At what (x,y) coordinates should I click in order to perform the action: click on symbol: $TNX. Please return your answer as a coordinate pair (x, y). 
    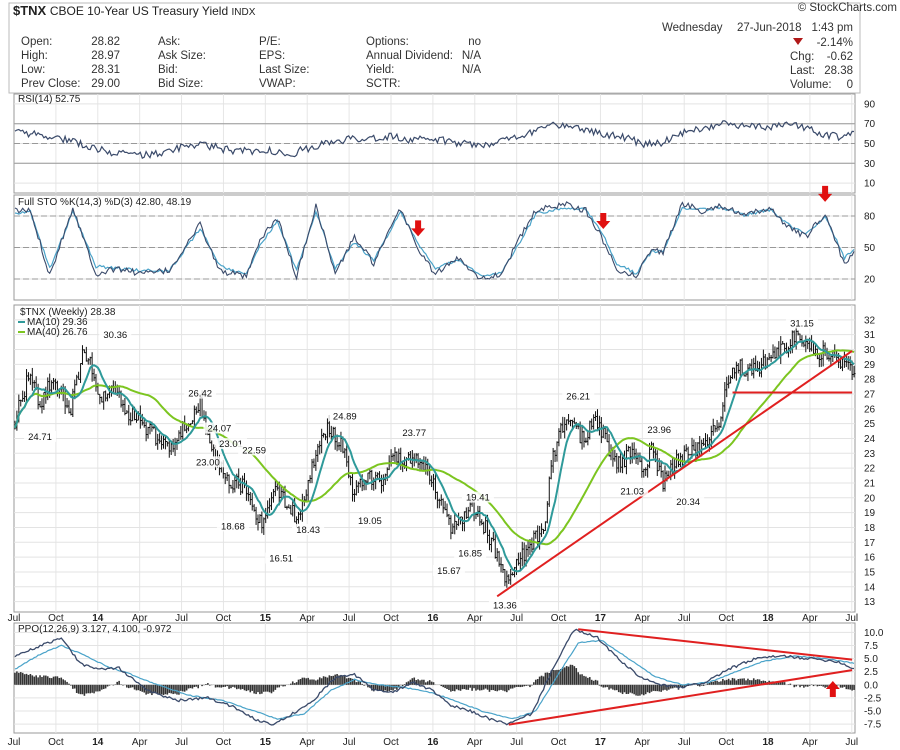
    Looking at the image, I should click on (31, 10).